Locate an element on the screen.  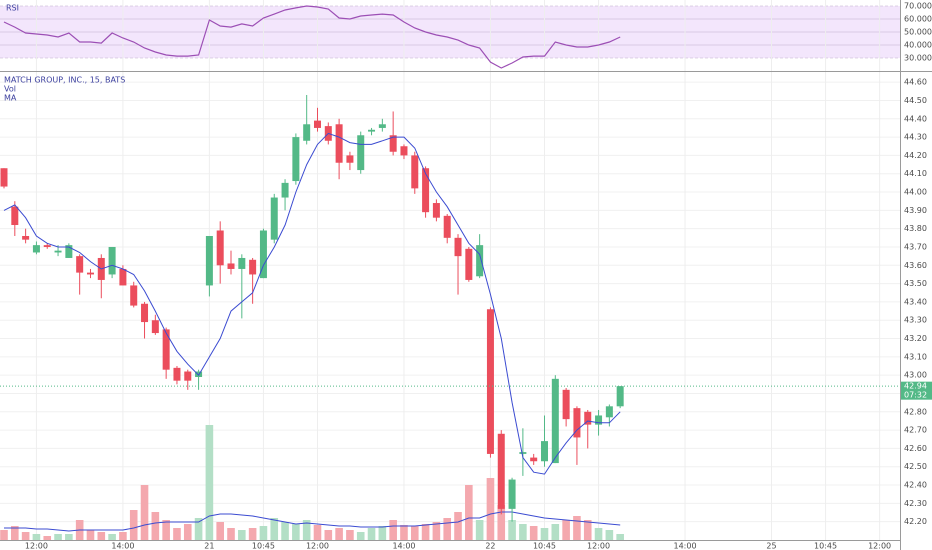
y-tick-label: 43.50 is located at coordinates (915, 283).